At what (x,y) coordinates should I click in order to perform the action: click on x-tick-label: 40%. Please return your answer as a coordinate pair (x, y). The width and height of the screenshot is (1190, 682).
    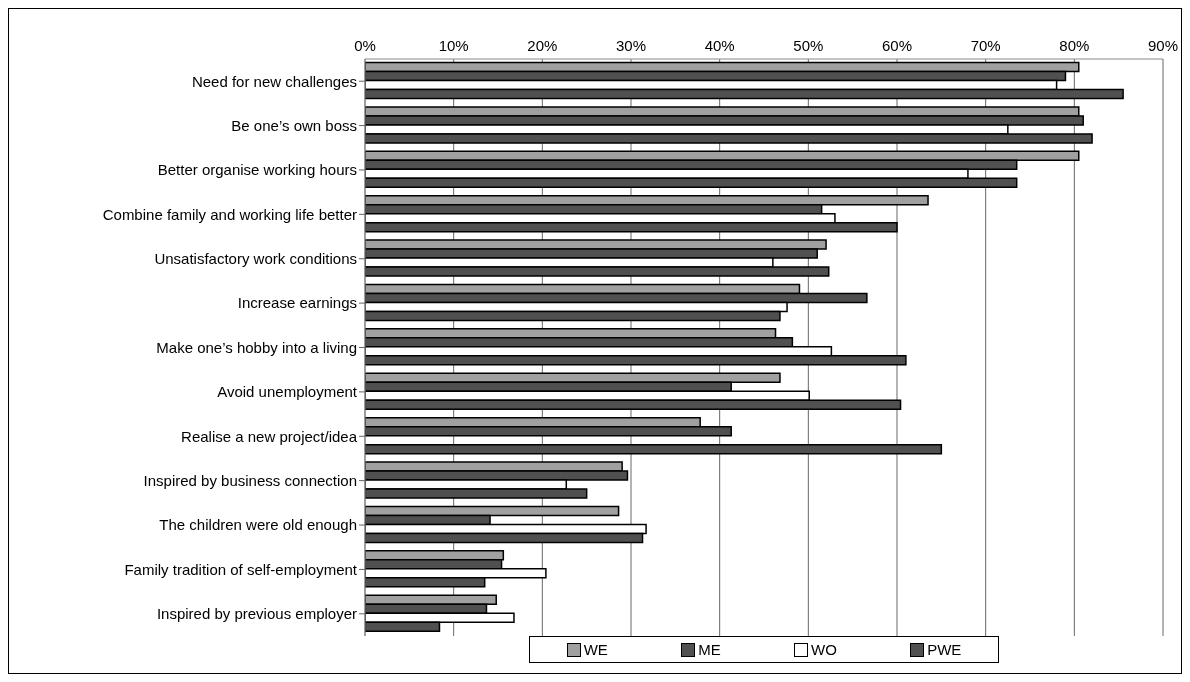
    Looking at the image, I should click on (719, 45).